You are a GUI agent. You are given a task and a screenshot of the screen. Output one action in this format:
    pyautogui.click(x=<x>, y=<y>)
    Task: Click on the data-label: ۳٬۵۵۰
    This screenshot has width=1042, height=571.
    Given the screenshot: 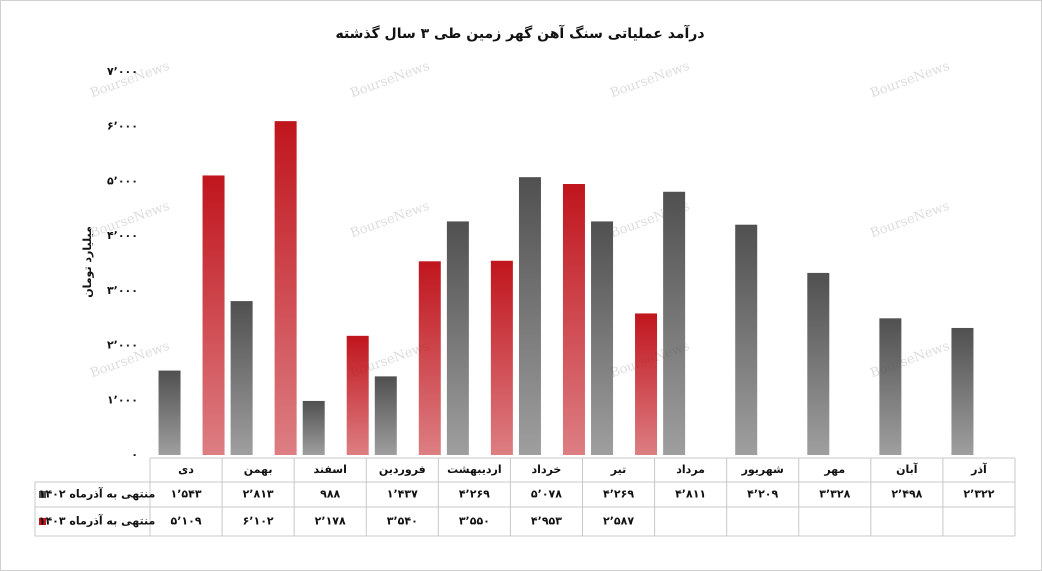 What is the action you would take?
    pyautogui.click(x=474, y=521)
    